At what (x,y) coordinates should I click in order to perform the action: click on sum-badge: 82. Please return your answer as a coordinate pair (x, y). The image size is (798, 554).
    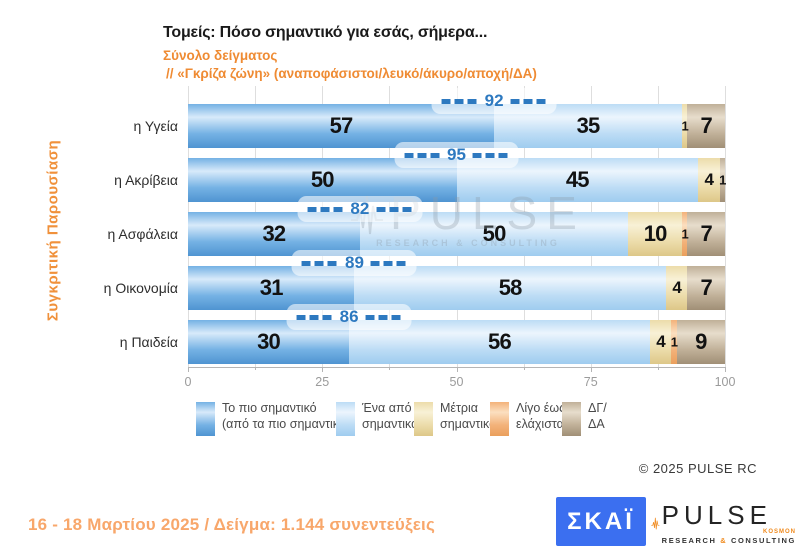
    Looking at the image, I should click on (360, 209).